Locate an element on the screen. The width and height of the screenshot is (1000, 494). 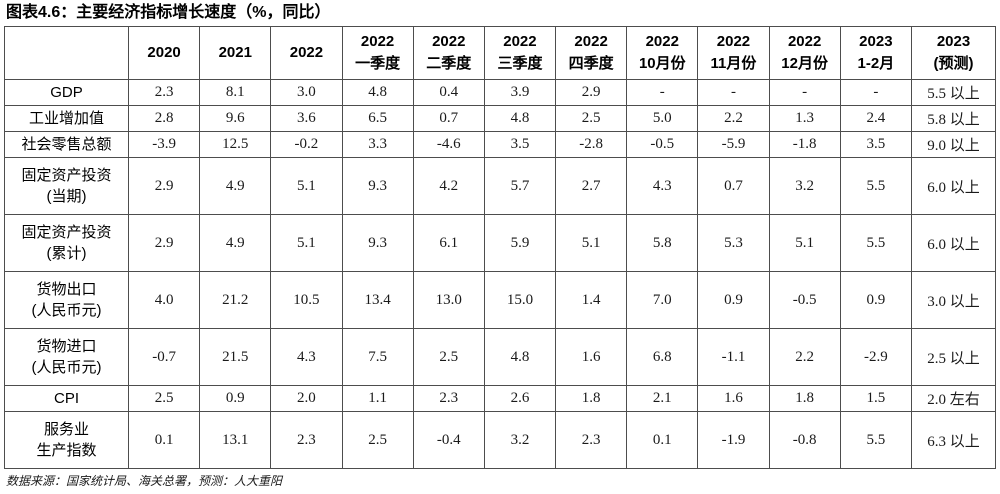
cell-r4-c10: 5.5 is located at coordinates (876, 243).